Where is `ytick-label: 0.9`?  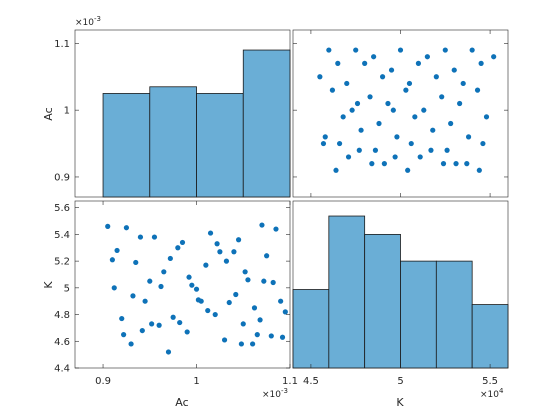 ytick-label: 0.9 is located at coordinates (62, 177).